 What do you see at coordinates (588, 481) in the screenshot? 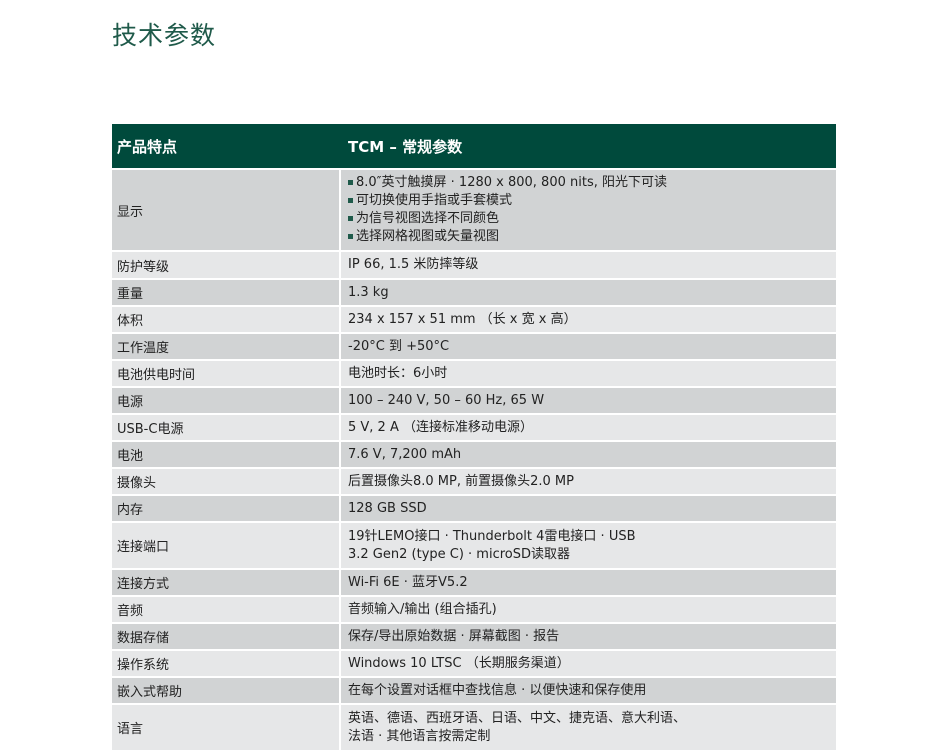
I see `row-value: 后置摄像头8.0 MP, 前置摄像头2.0 MP` at bounding box center [588, 481].